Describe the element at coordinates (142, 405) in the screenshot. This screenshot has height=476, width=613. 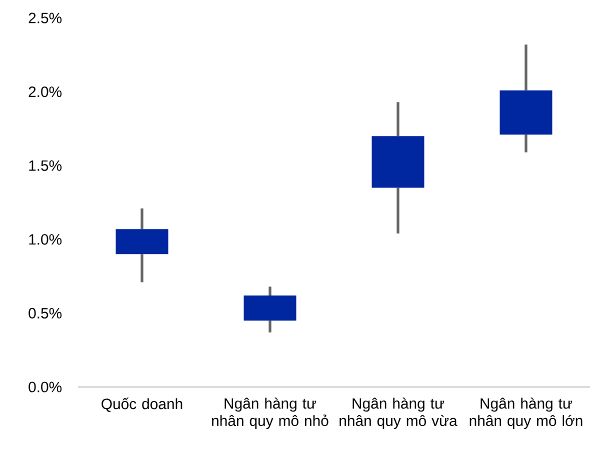
I see `x-tick-label: Quốc doanh` at that location.